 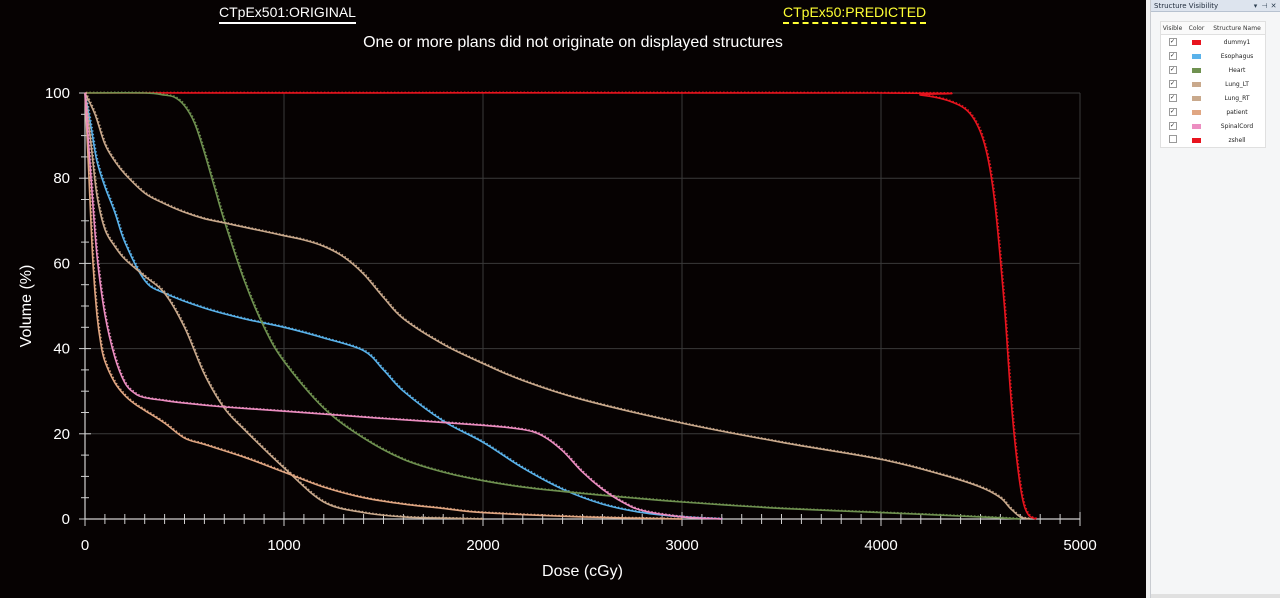 I want to click on structure-row: ✓ Lung_LT, so click(x=1213, y=84).